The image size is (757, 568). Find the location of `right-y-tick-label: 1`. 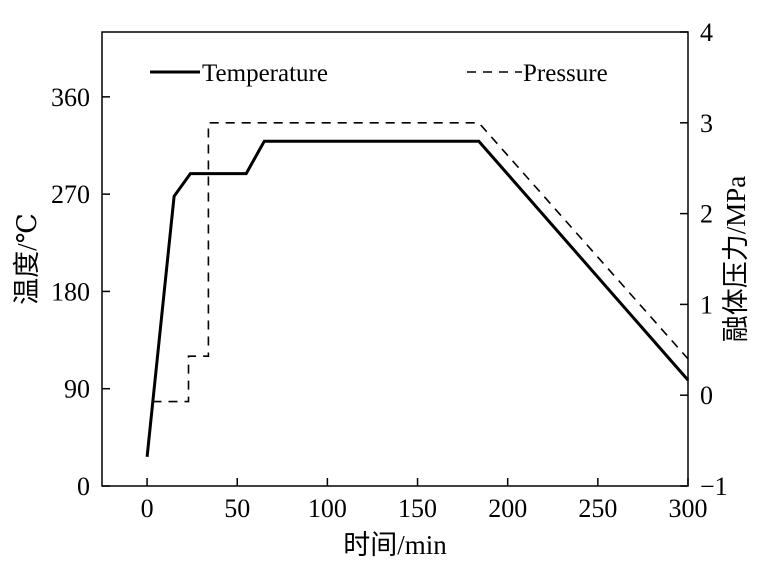

right-y-tick-label: 1 is located at coordinates (706, 304).